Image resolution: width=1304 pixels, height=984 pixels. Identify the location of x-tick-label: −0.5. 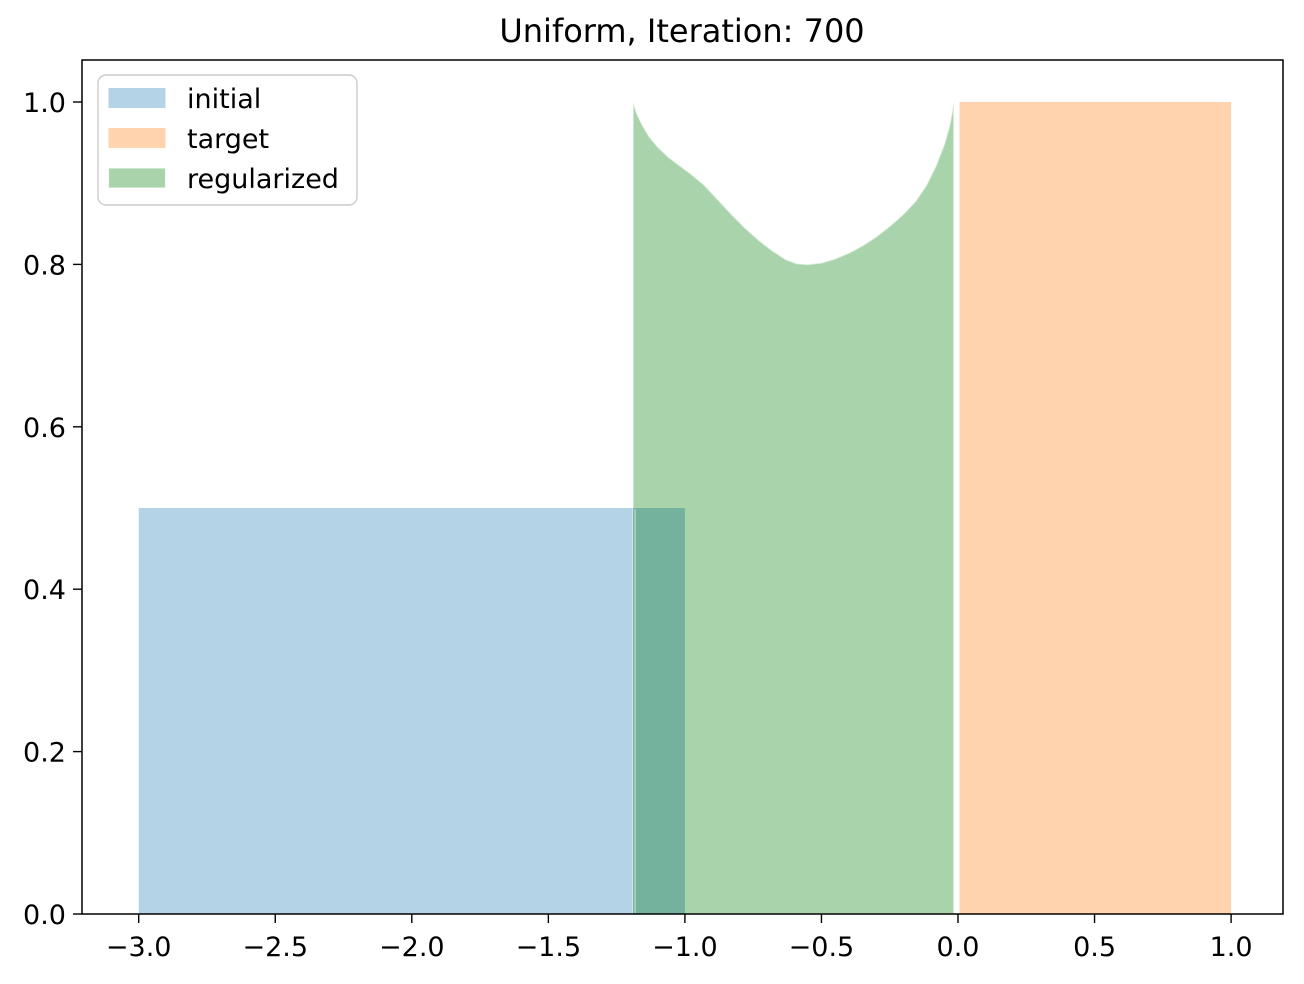
(822, 947).